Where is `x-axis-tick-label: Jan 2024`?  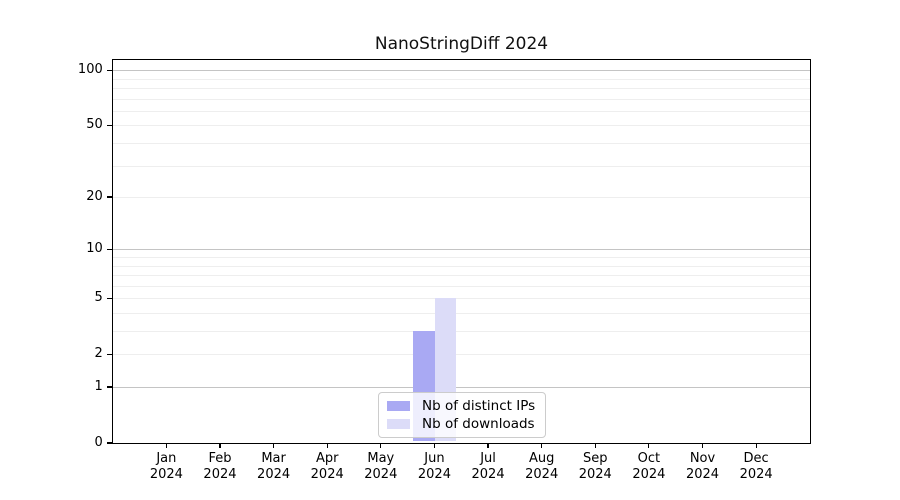 x-axis-tick-label: Jan 2024 is located at coordinates (166, 467).